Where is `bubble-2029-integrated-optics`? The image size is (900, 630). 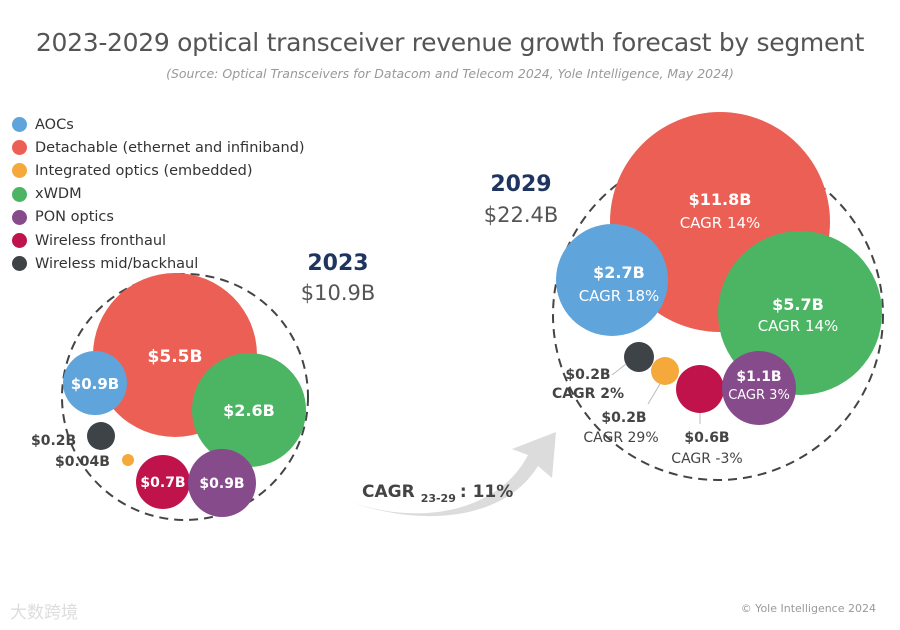
bubble-2029-integrated-optics is located at coordinates (665, 371).